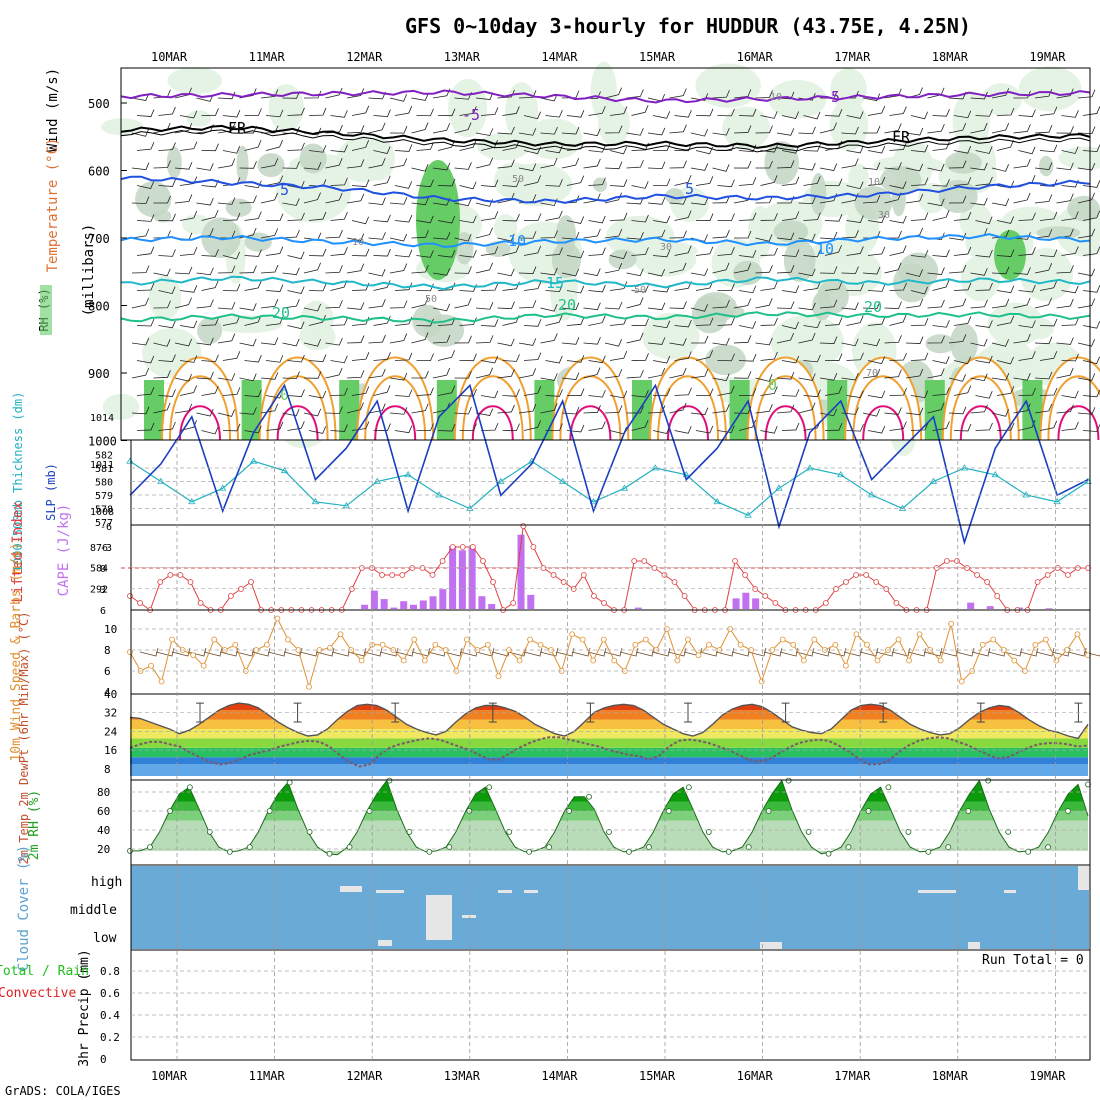 The image size is (1100, 1100). What do you see at coordinates (1033, 960) in the screenshot?
I see `run-total-label: Run Total = 0` at bounding box center [1033, 960].